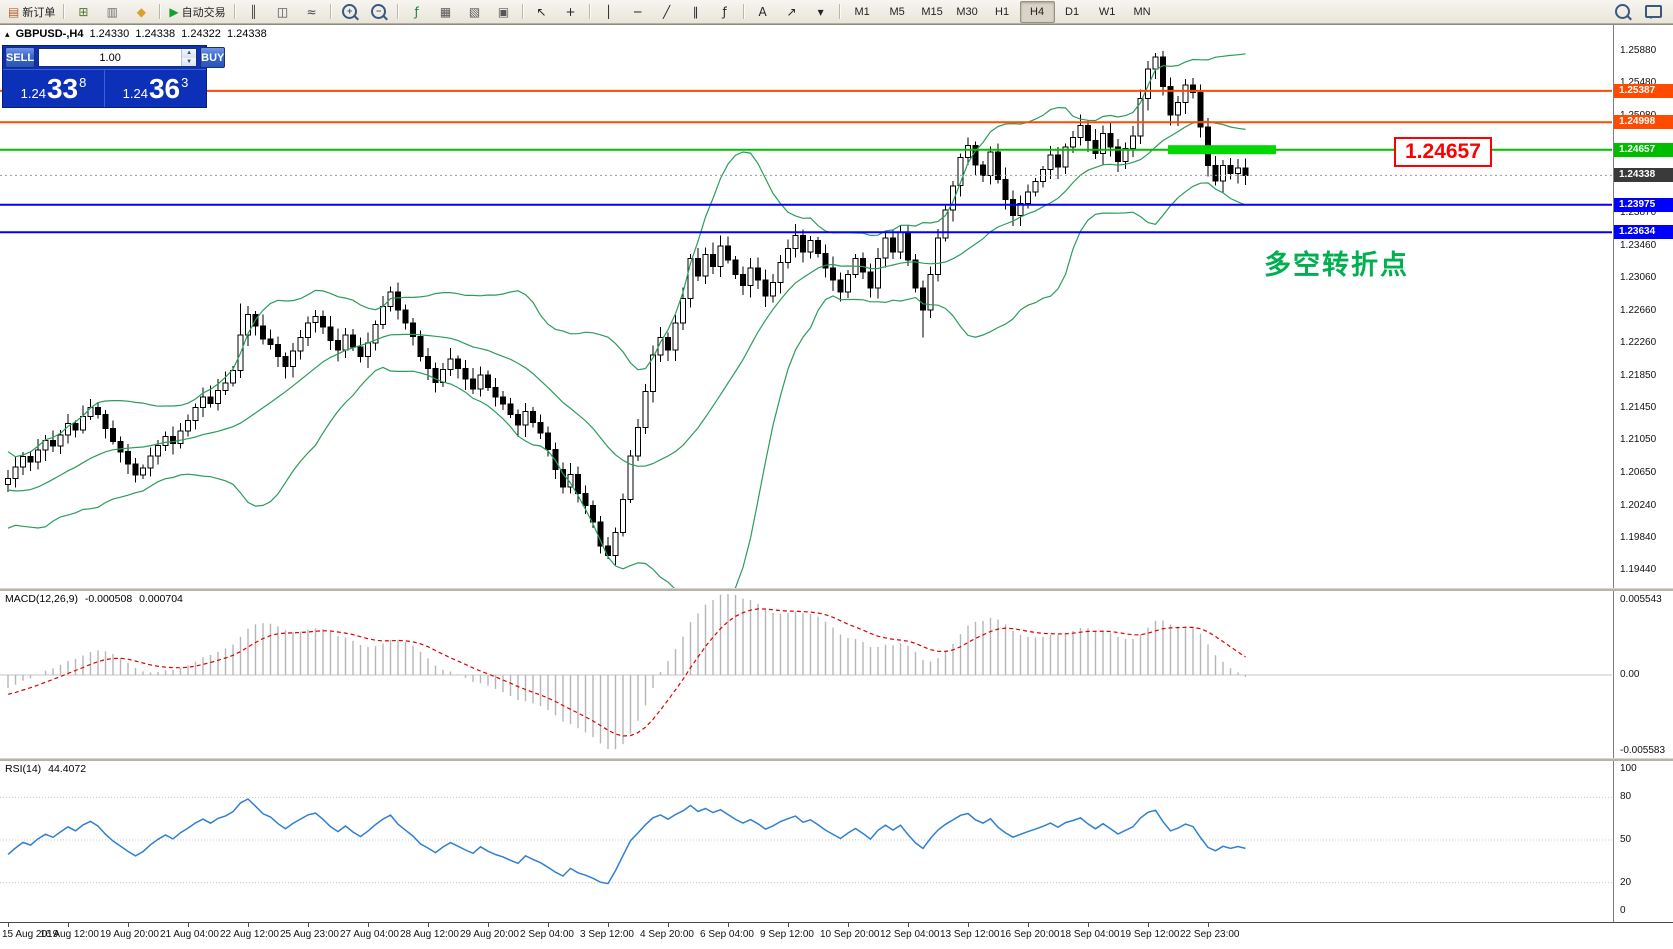  Describe the element at coordinates (203, 12) in the screenshot. I see `autotrading-label: 自动交易` at that location.